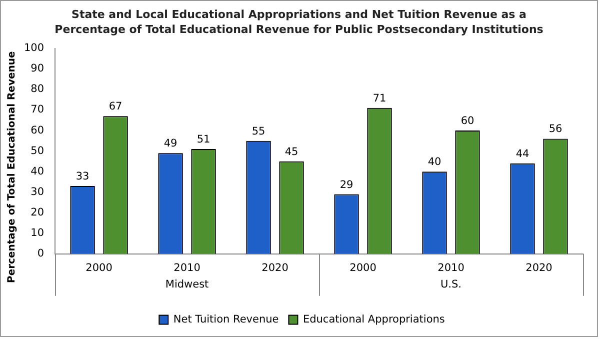 The width and height of the screenshot is (600, 339). Describe the element at coordinates (373, 319) in the screenshot. I see `legend-label: Educational Appropriations` at that location.